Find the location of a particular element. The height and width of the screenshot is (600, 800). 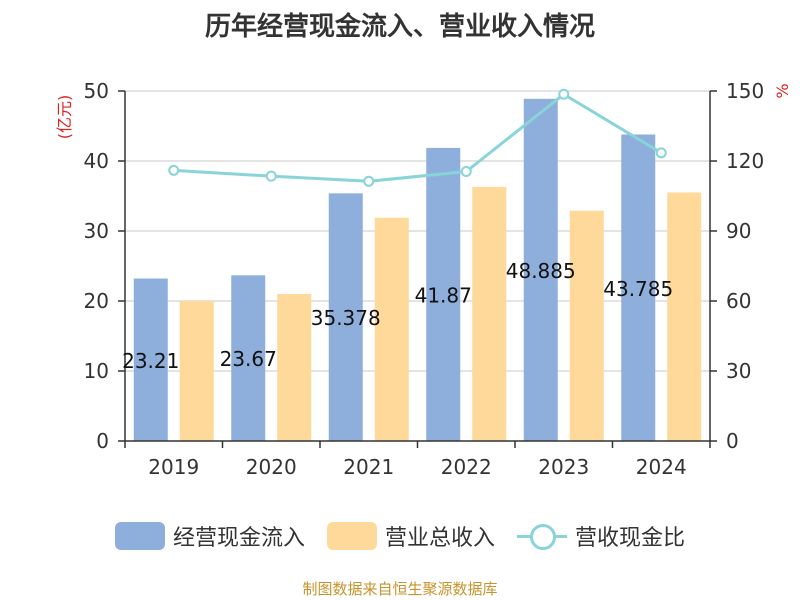

legend-item-ratio: 营收现金比 is located at coordinates (601, 536).